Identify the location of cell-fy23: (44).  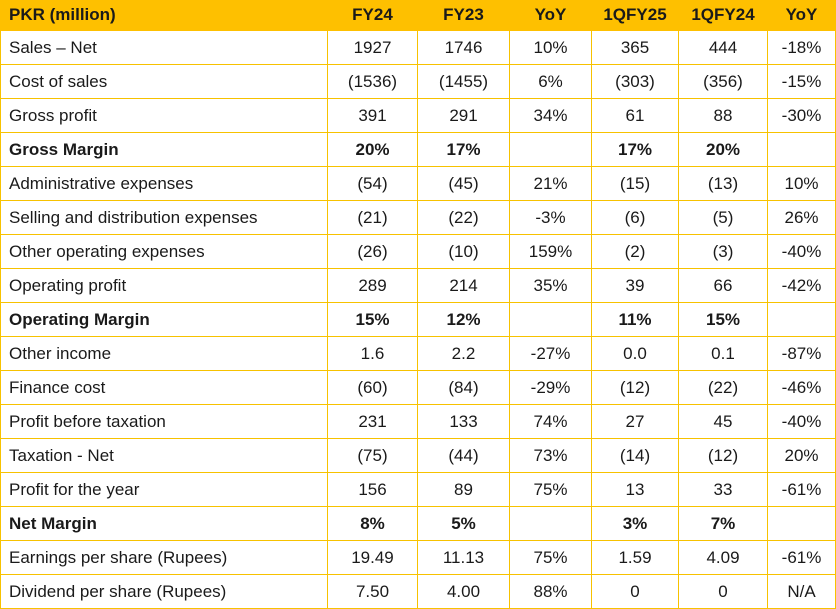
(463, 455).